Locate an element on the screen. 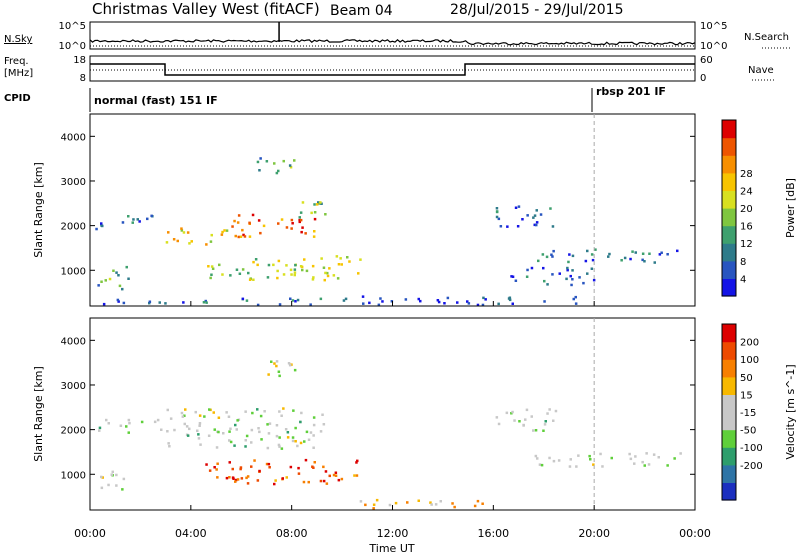  y-tick-label: 4000 is located at coordinates (73, 341).